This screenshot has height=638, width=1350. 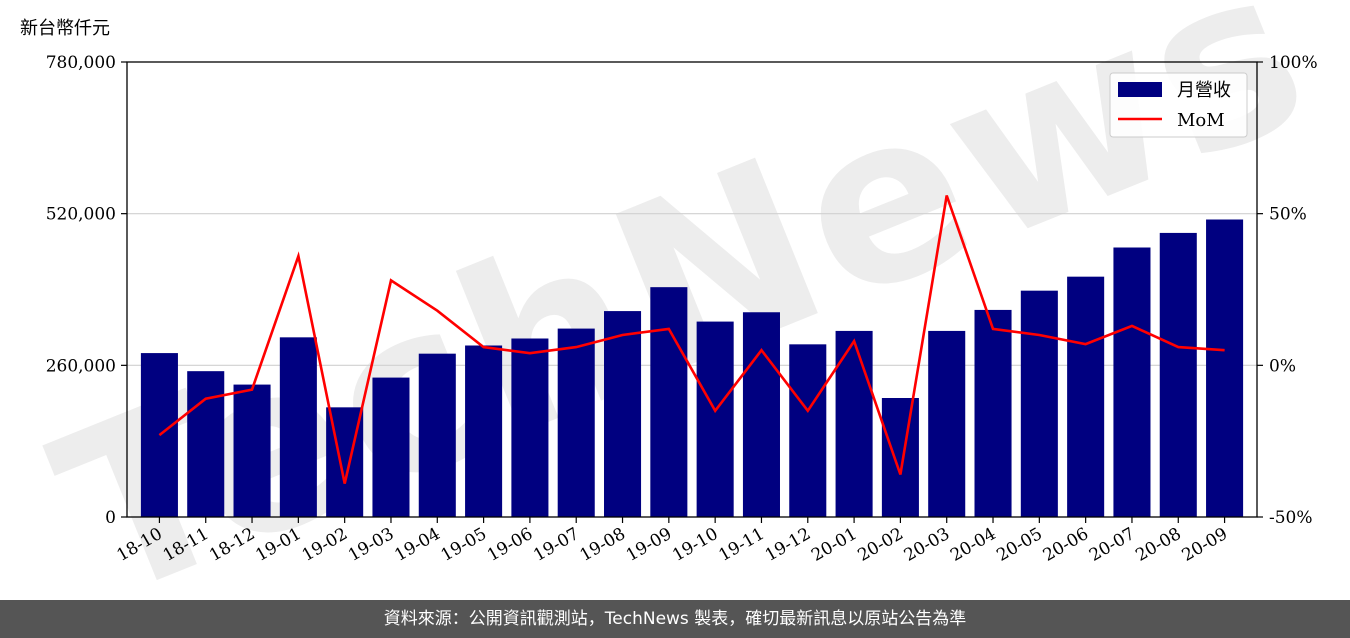 What do you see at coordinates (1282, 366) in the screenshot?
I see `y-right-tick-label-1: 0%` at bounding box center [1282, 366].